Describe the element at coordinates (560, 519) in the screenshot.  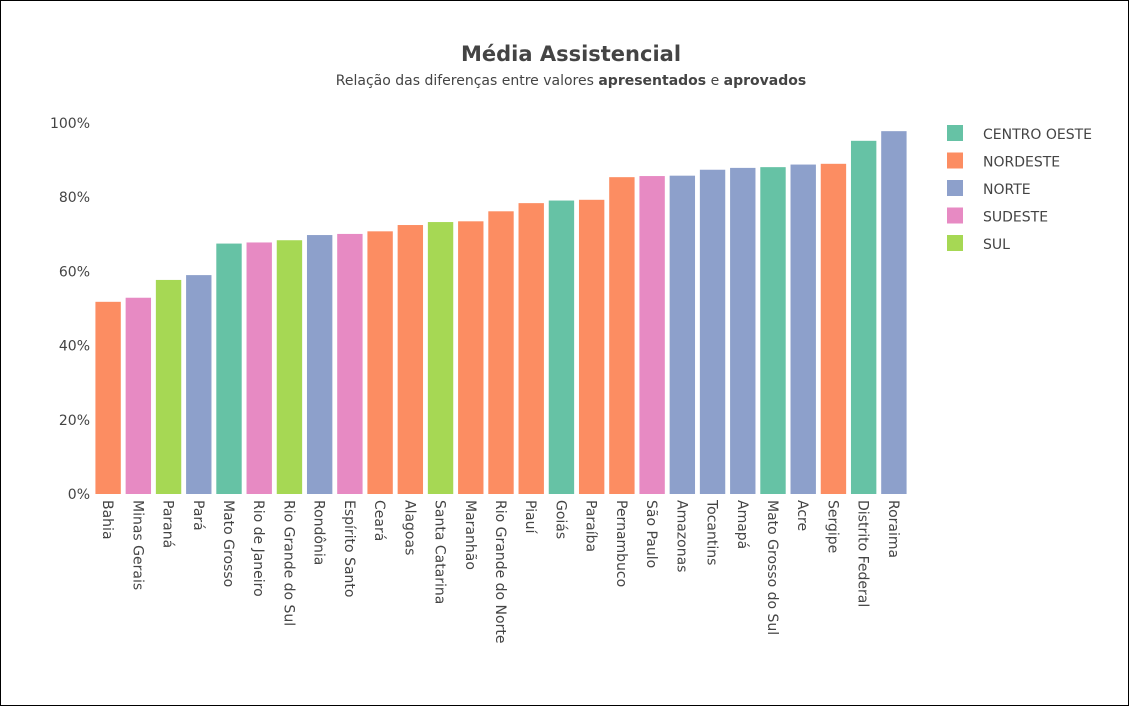
I see `x-tick-label: Goiás` at that location.